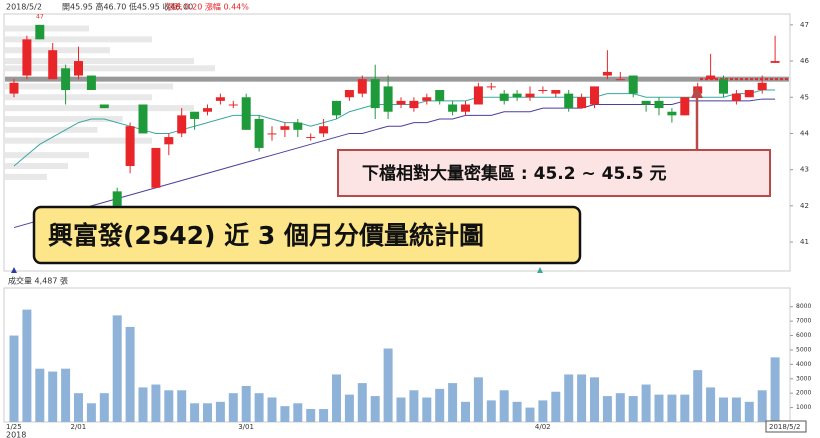 The image size is (820, 438). I want to click on x-tick-label: 1/25, so click(14, 427).